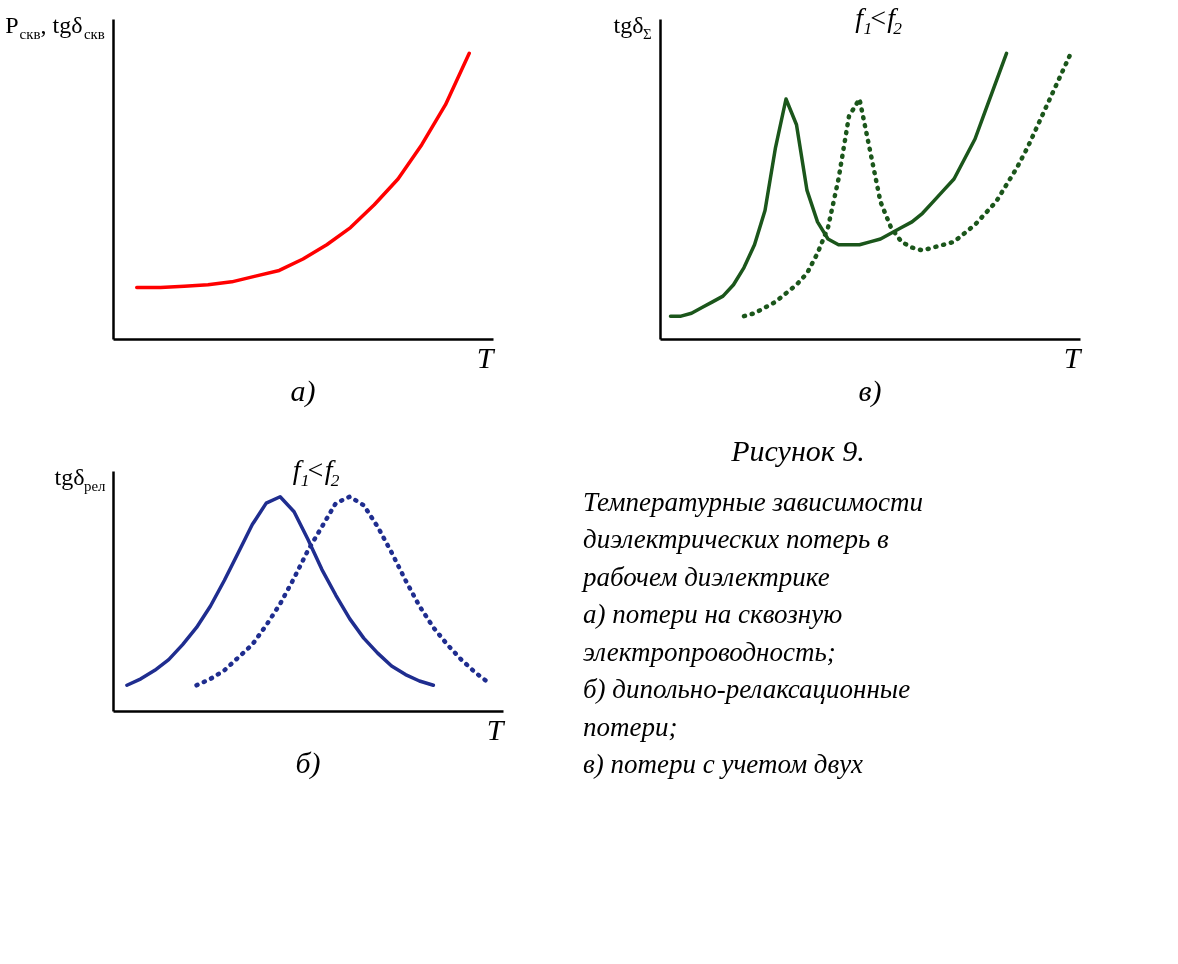 The image size is (1178, 964). Describe the element at coordinates (303, 391) in the screenshot. I see `text: а)` at that location.